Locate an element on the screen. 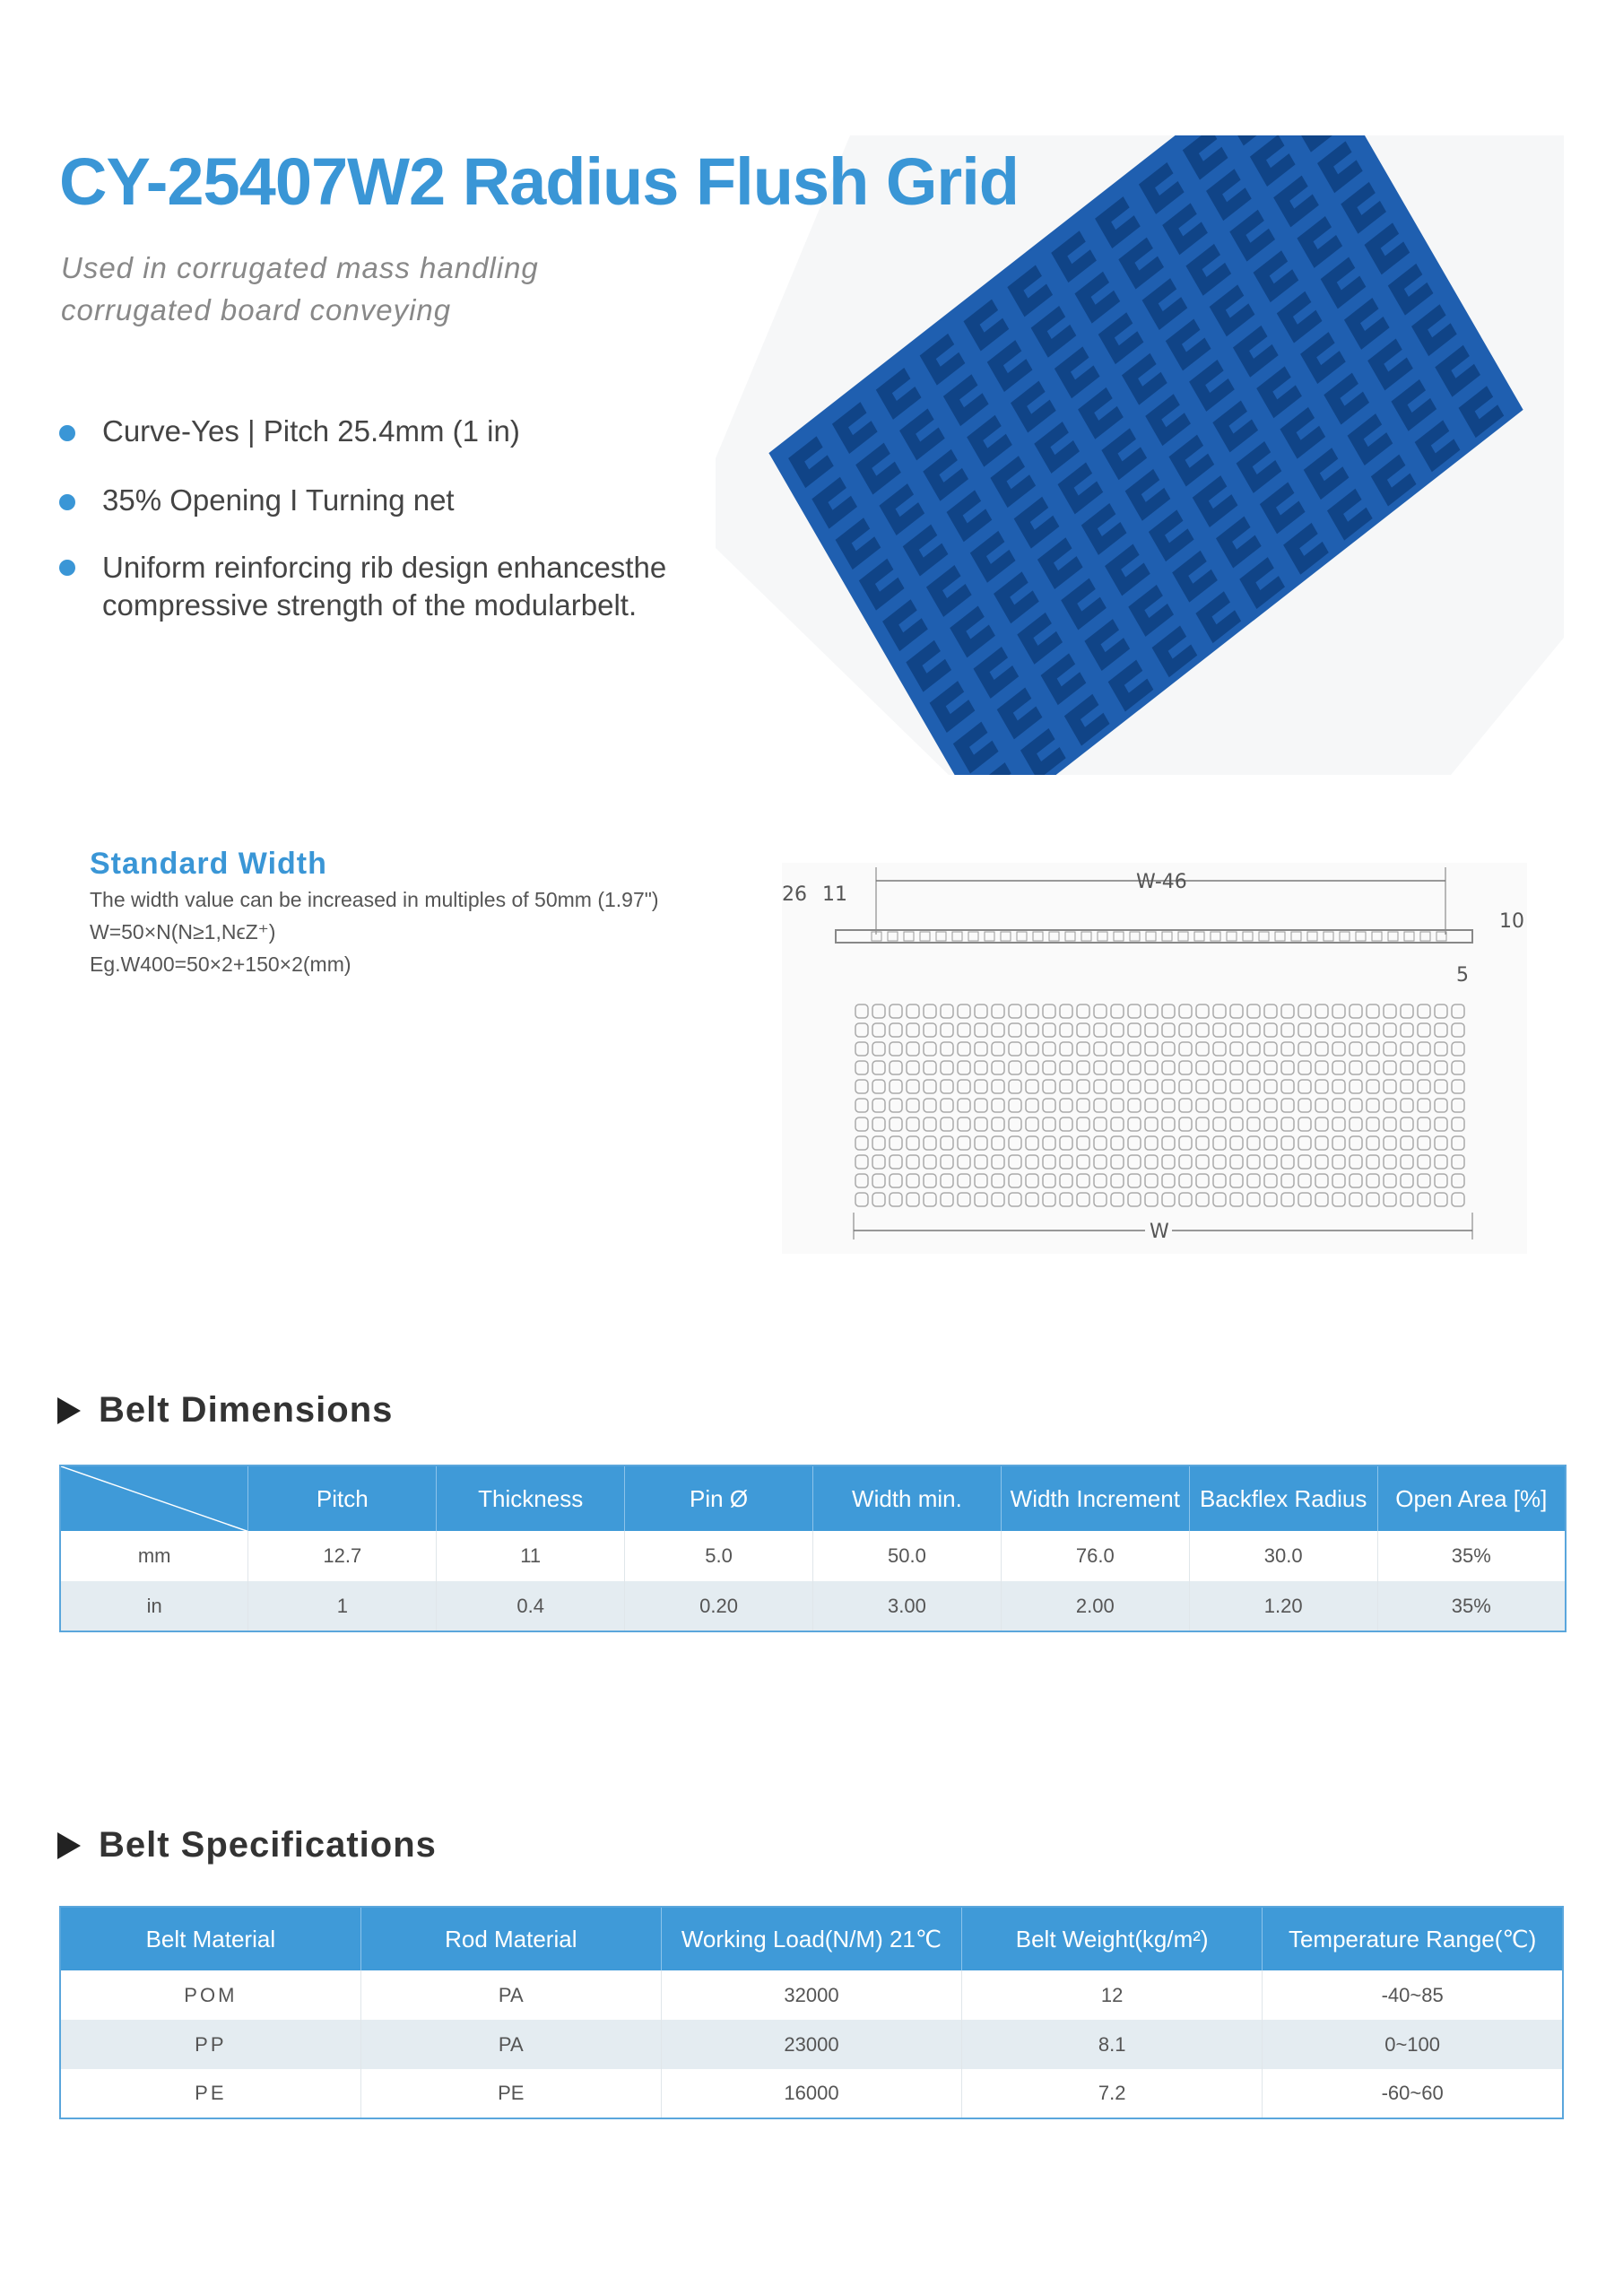 This screenshot has height=2296, width=1623. belt-product-image is located at coordinates (1140, 455).